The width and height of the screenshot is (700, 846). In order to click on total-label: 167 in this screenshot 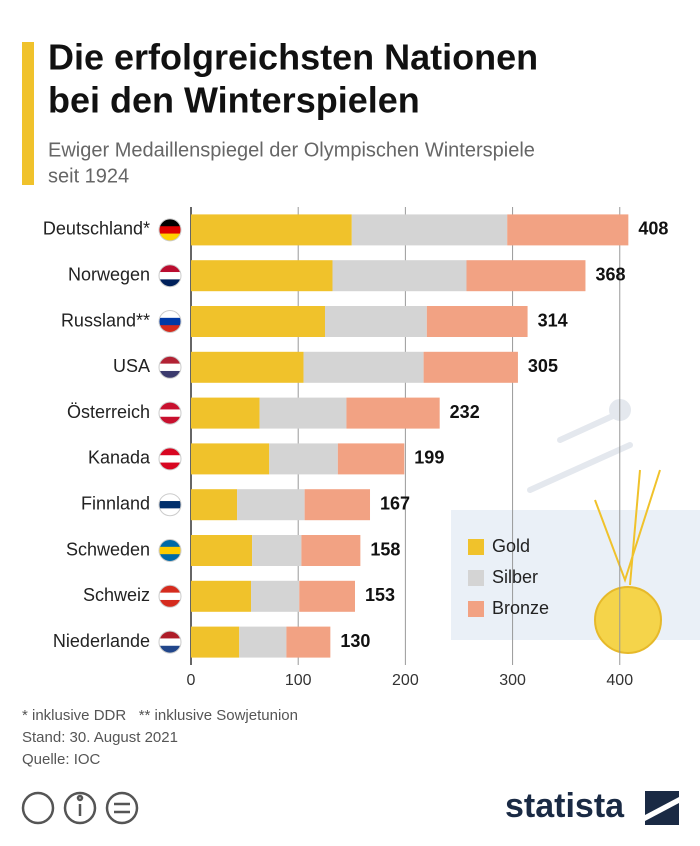, I will do `click(395, 503)`.